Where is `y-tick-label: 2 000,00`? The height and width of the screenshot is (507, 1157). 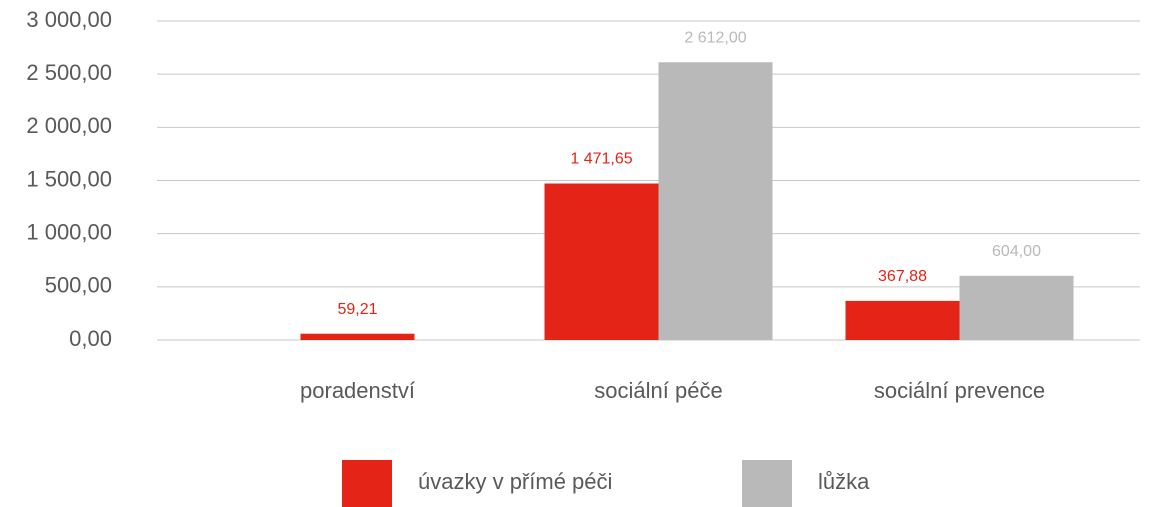
y-tick-label: 2 000,00 is located at coordinates (69, 125).